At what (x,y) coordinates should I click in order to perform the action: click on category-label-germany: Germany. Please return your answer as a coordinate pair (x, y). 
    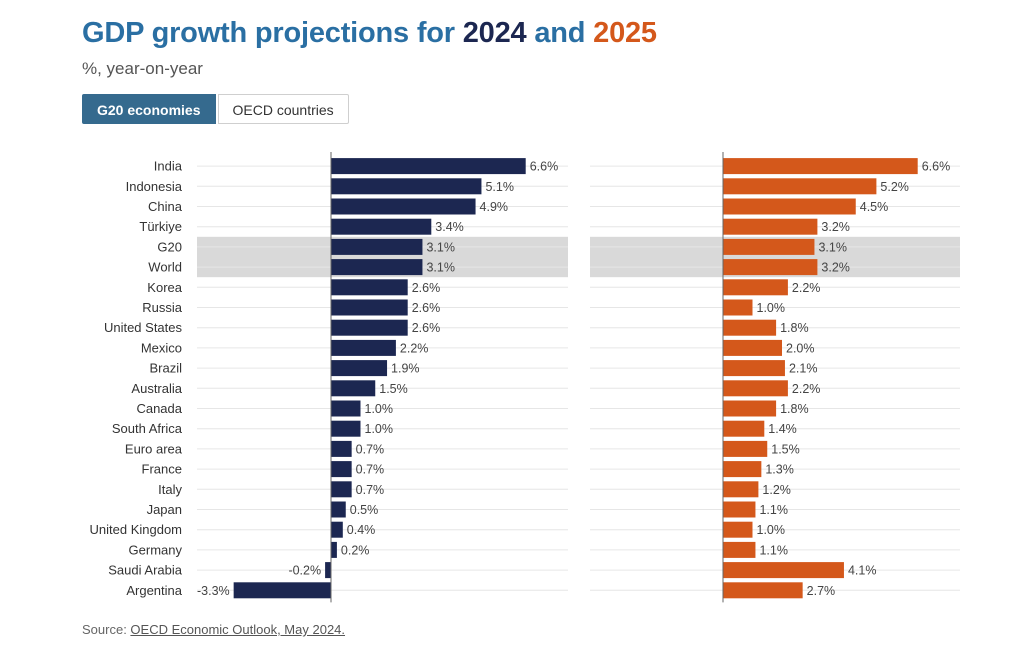
    Looking at the image, I should click on (156, 549).